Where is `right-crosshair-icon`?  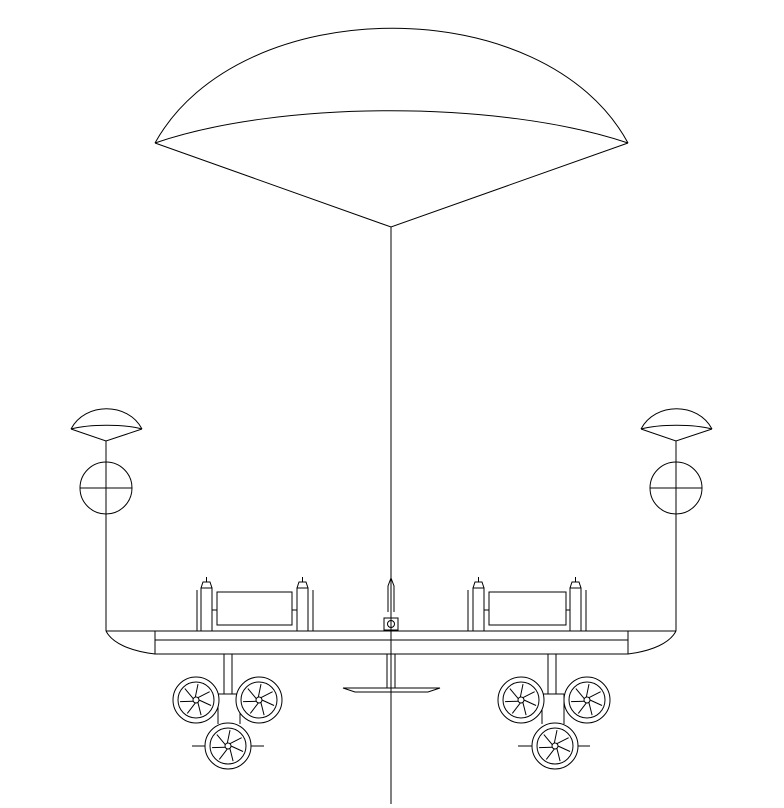
right-crosshair-icon is located at coordinates (676, 488).